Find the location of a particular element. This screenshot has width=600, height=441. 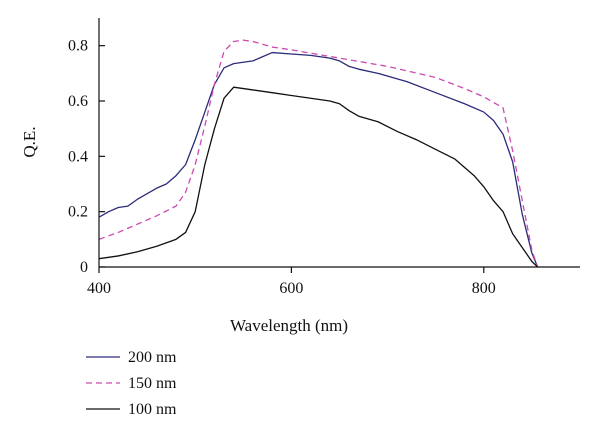

y-axis-label: Q.E. is located at coordinates (29, 141).